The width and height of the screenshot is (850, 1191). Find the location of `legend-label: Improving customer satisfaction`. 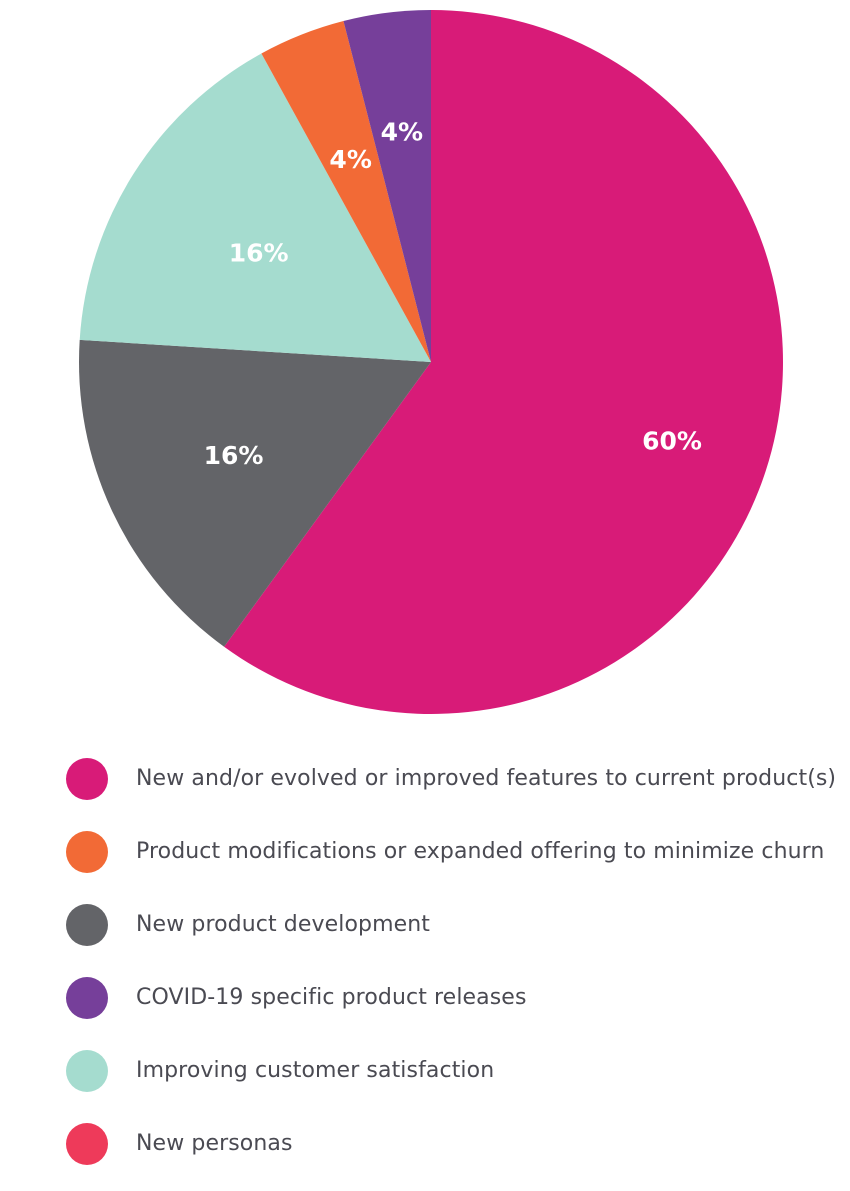

legend-label: Improving customer satisfaction is located at coordinates (315, 1070).